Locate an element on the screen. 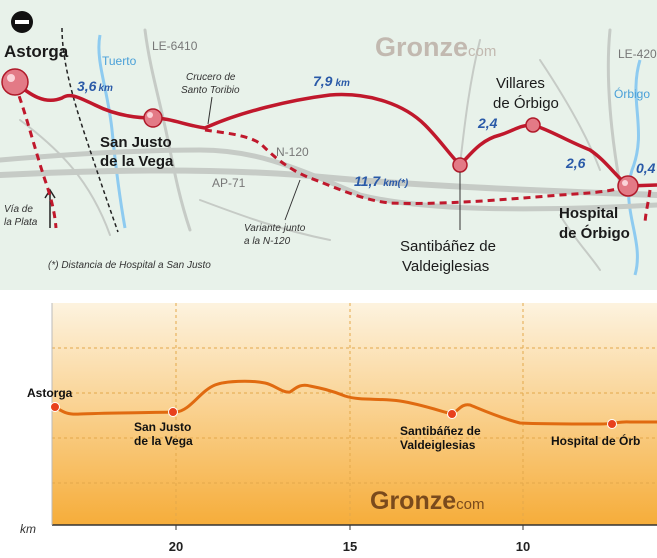 The width and height of the screenshot is (657, 558). profile-label-santibanez-2: Valdeiglesias is located at coordinates (438, 445).